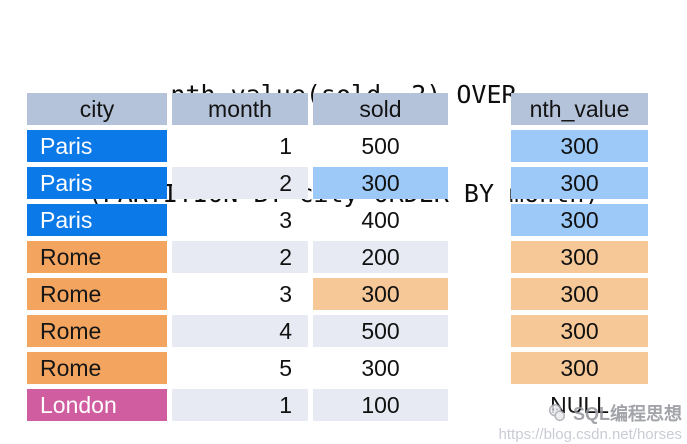 This screenshot has width=687, height=444. I want to click on sold-cell: 200, so click(380, 257).